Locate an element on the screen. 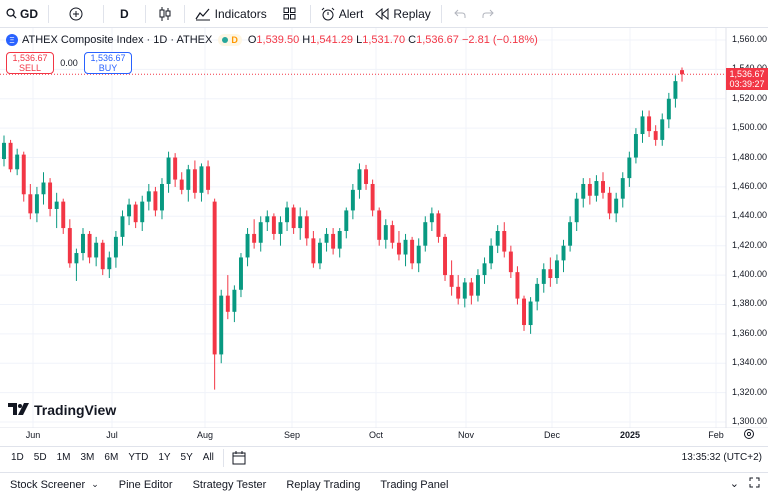  range-button-5y: 5Y is located at coordinates (186, 457).